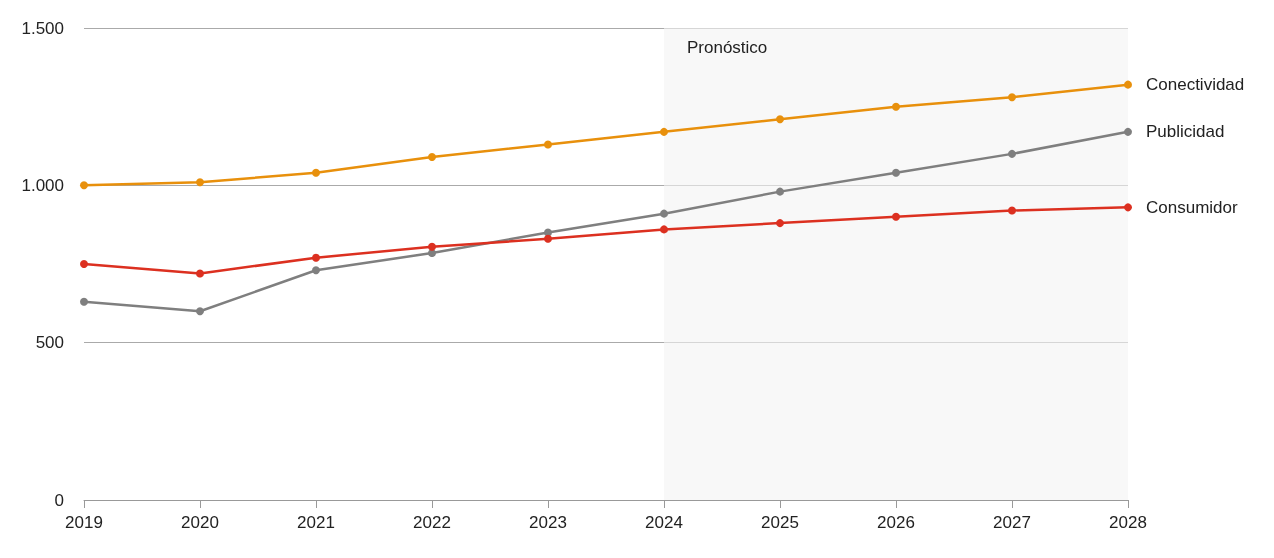 Image resolution: width=1274 pixels, height=558 pixels. Describe the element at coordinates (200, 522) in the screenshot. I see `x-tick-label: 2020` at that location.